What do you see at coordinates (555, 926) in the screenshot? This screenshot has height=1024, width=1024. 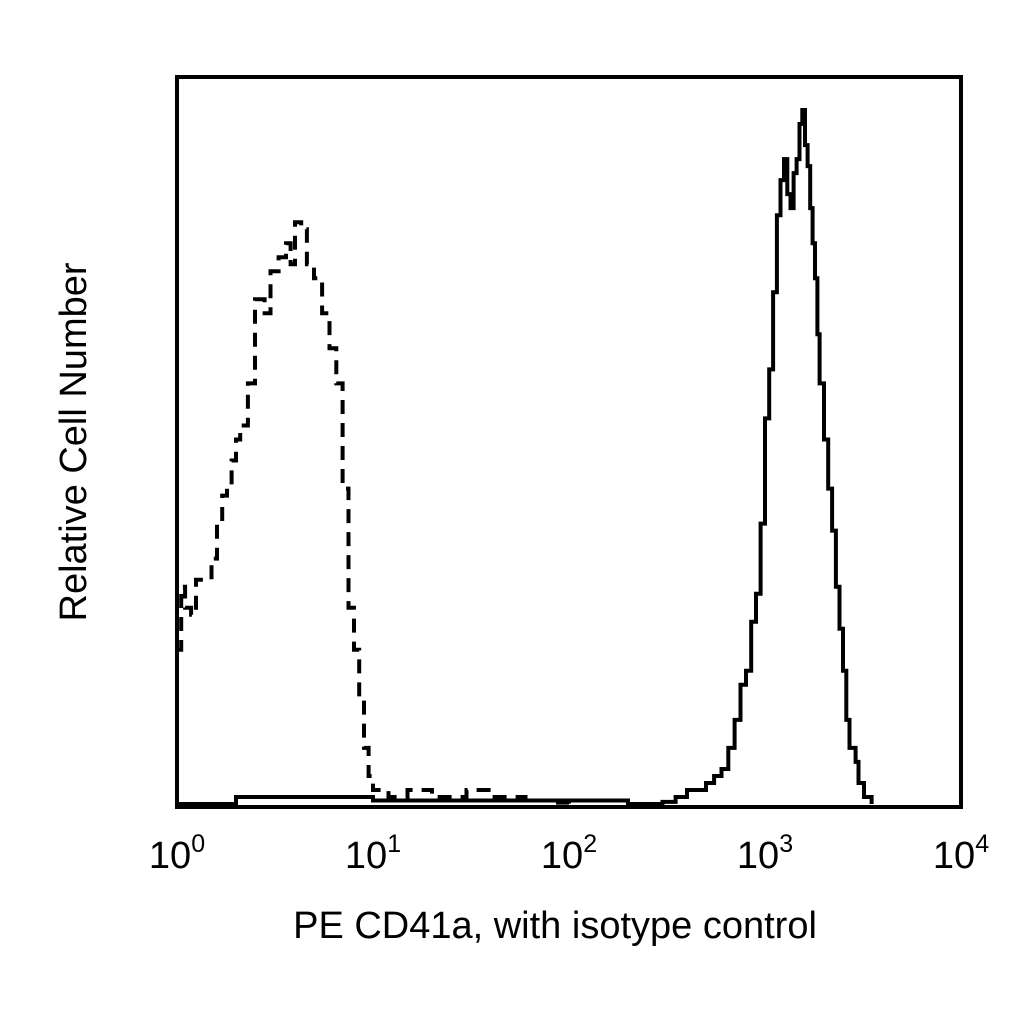 I see `x-axis-title: PE CD41a, with isotype control` at bounding box center [555, 926].